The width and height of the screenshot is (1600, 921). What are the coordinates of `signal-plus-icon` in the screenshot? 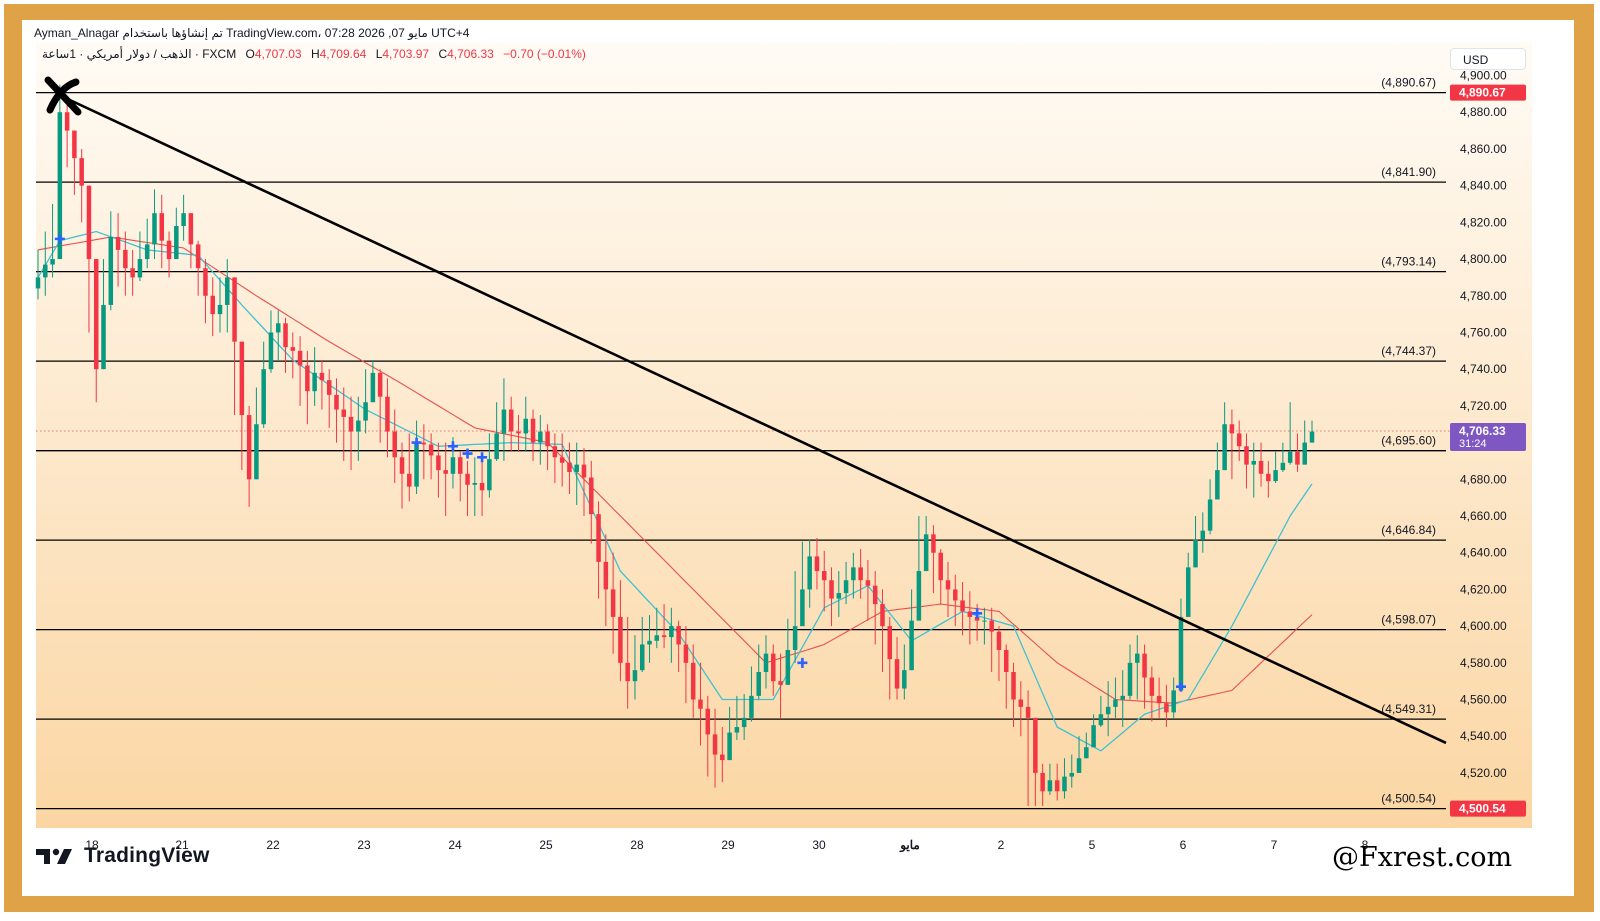 It's located at (452, 446).